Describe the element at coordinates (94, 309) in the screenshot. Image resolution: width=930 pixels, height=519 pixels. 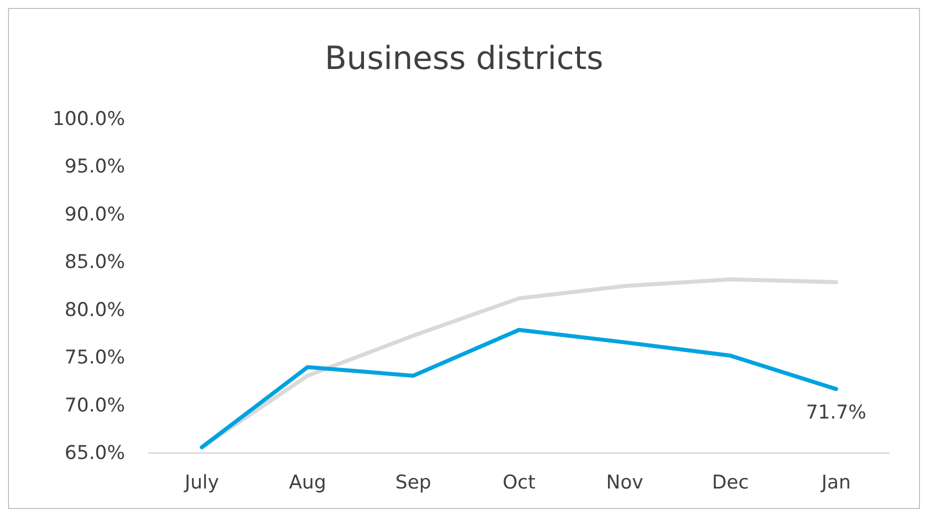
I see `y-tick-label: 80.0%` at that location.